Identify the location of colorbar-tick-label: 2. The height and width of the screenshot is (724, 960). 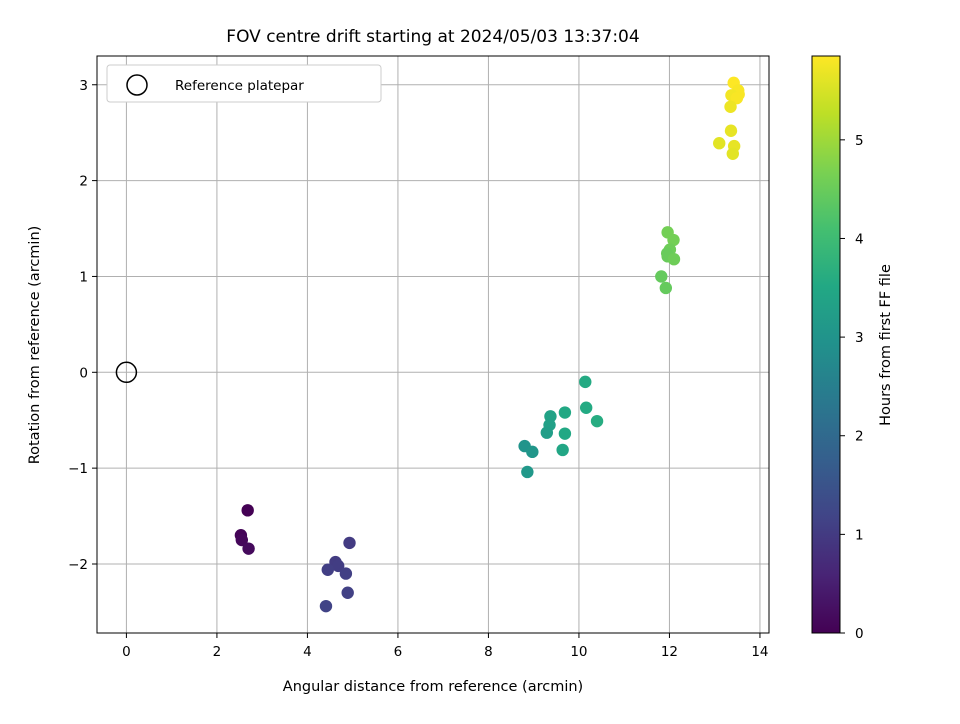
(859, 437).